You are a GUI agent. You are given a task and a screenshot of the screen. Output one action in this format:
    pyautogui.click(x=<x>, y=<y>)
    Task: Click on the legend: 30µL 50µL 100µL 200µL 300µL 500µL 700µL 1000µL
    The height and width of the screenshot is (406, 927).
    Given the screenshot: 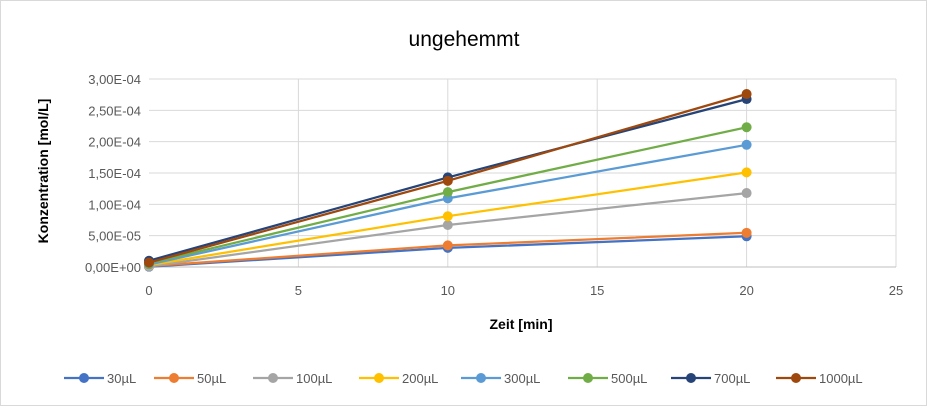 What is the action you would take?
    pyautogui.click(x=463, y=378)
    